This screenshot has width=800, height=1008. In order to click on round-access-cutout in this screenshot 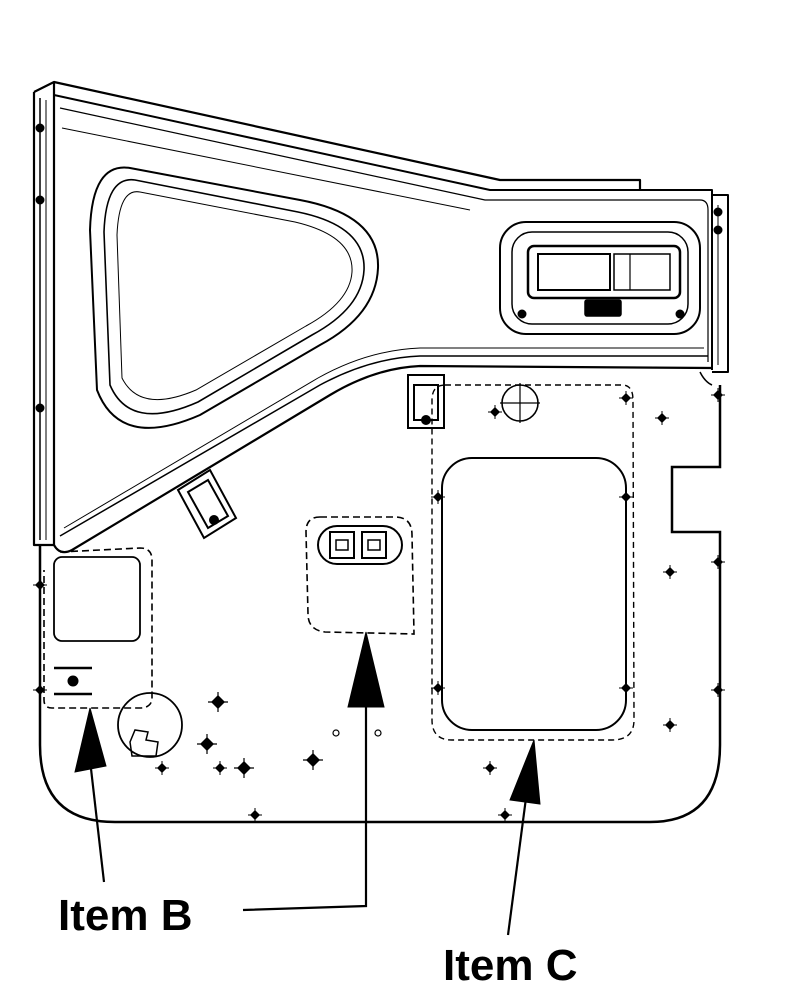, I will do `click(150, 725)`.